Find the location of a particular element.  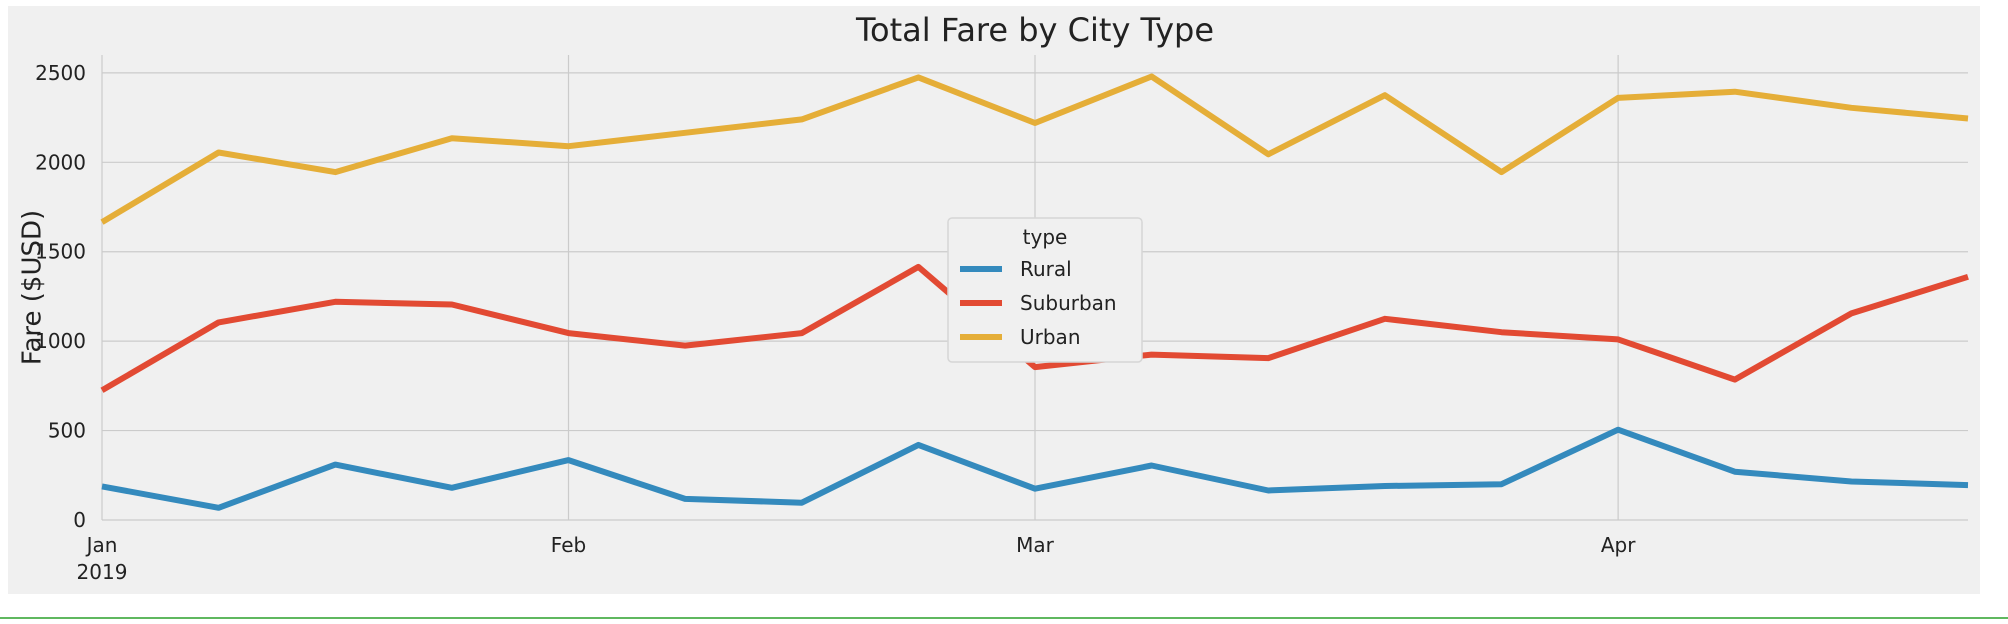

y-tick-label: 1000 is located at coordinates (60, 341).